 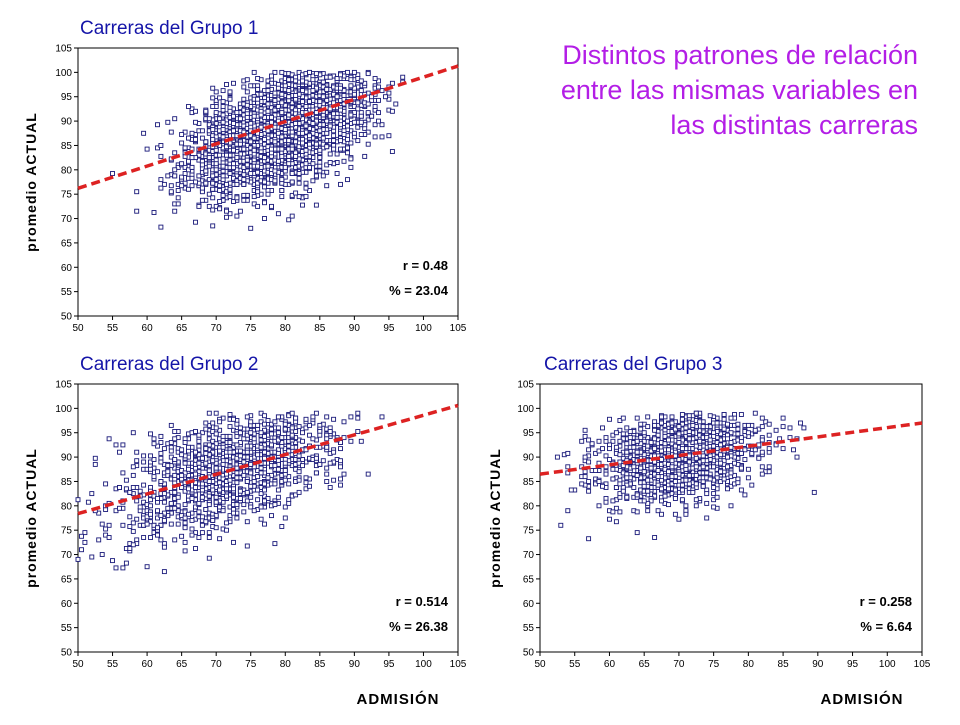 I want to click on x-tick-label: 105, so click(x=458, y=328).